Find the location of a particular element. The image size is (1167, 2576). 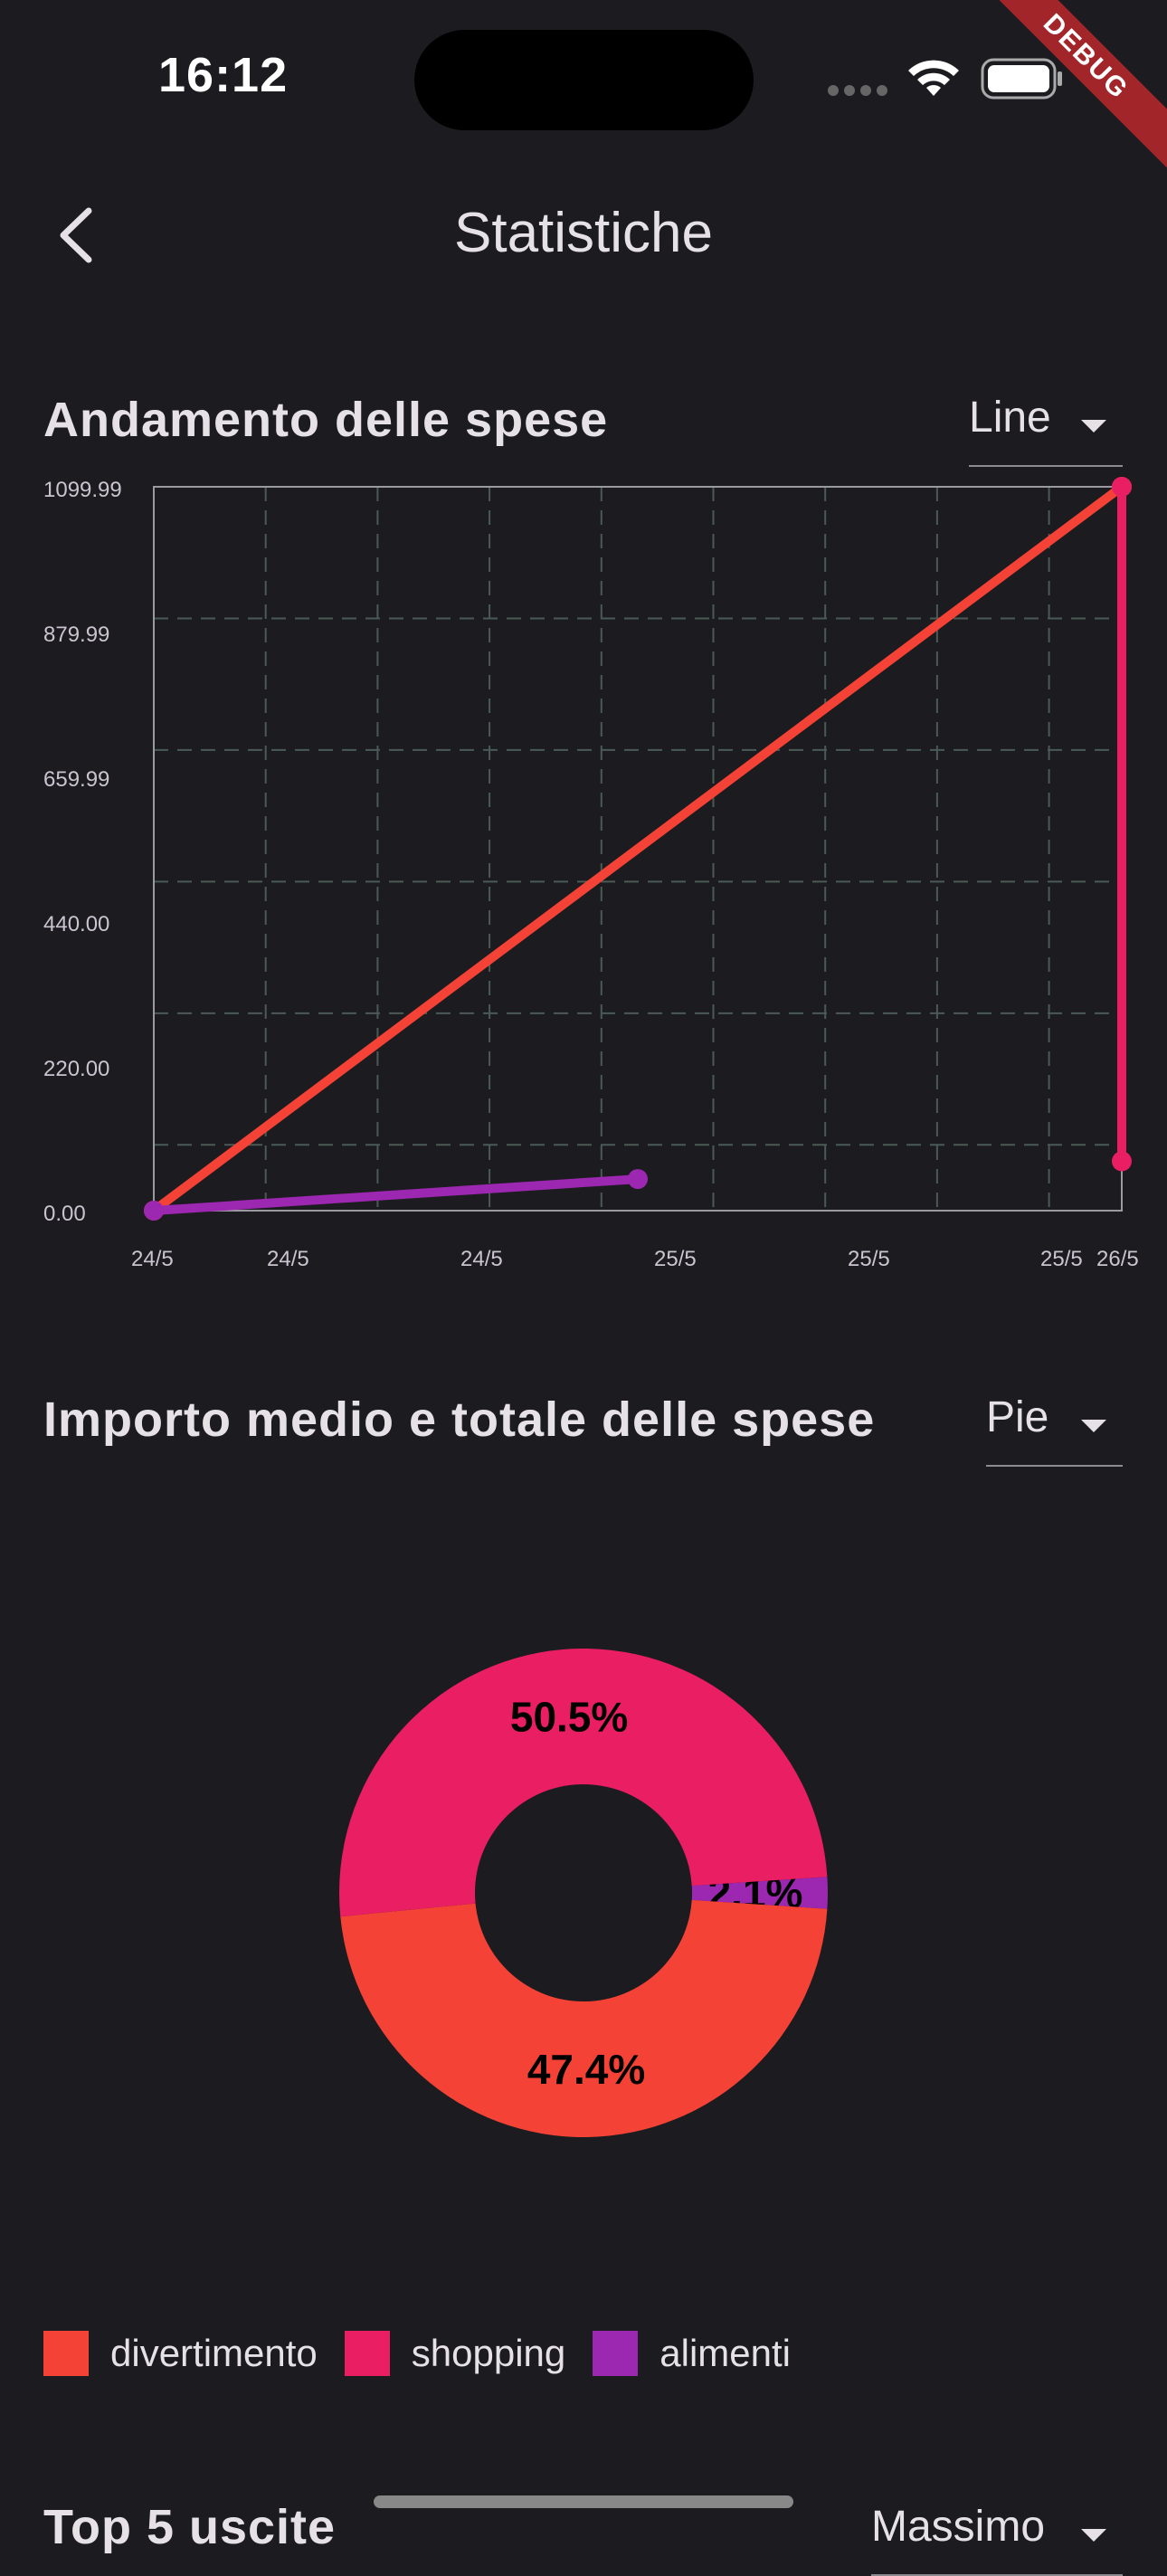

legend-label: alimenti is located at coordinates (725, 2354).